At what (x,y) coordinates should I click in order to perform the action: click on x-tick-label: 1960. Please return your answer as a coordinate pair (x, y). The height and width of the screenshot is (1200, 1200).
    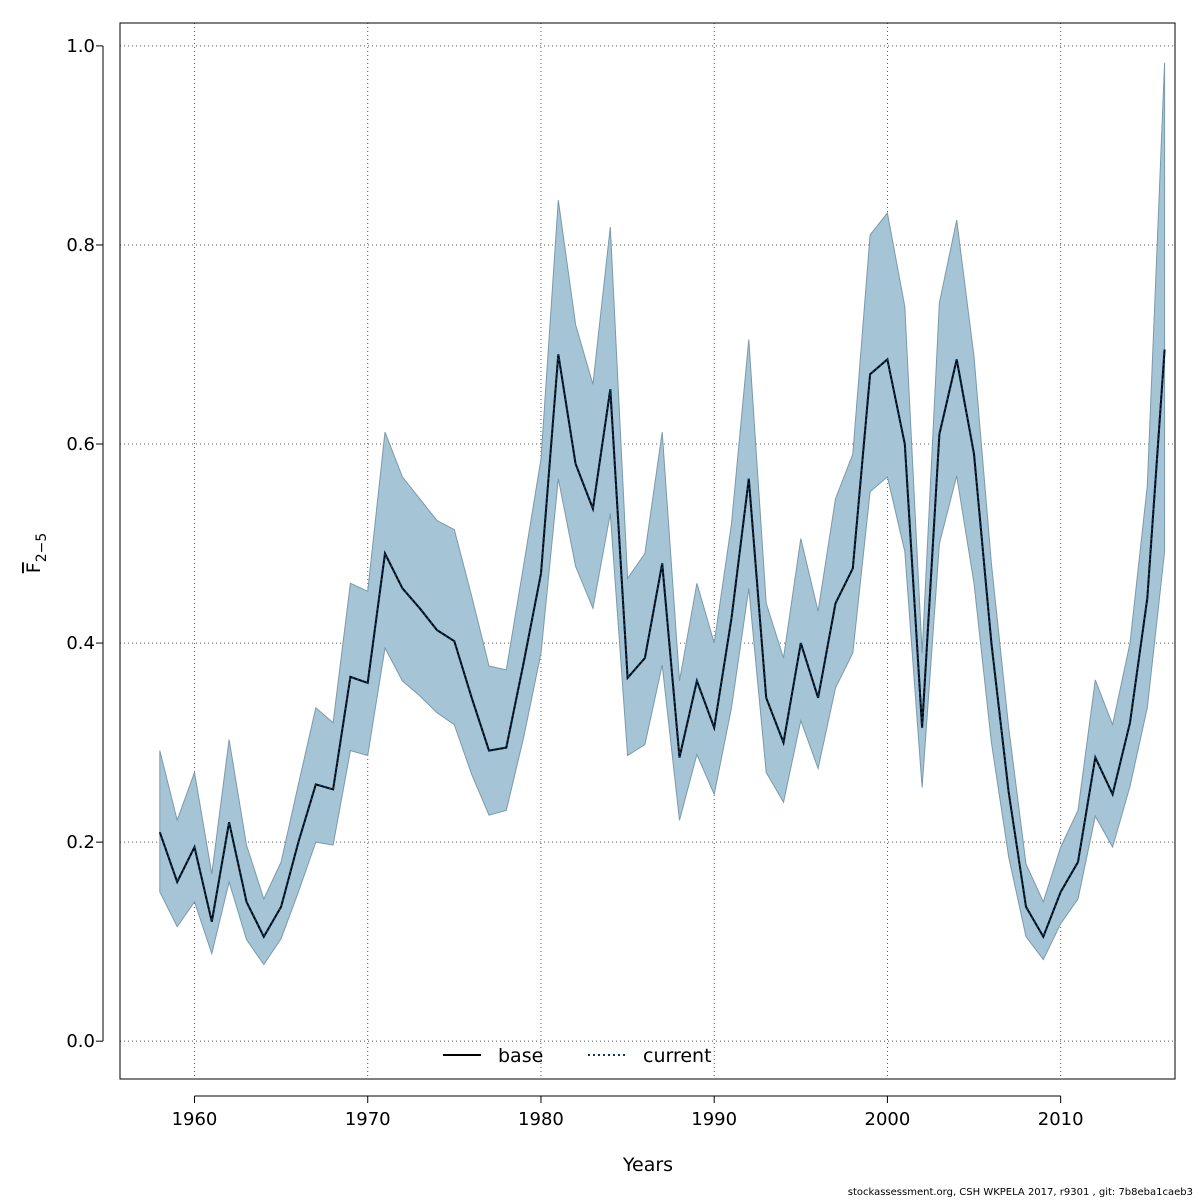
    Looking at the image, I should click on (195, 1119).